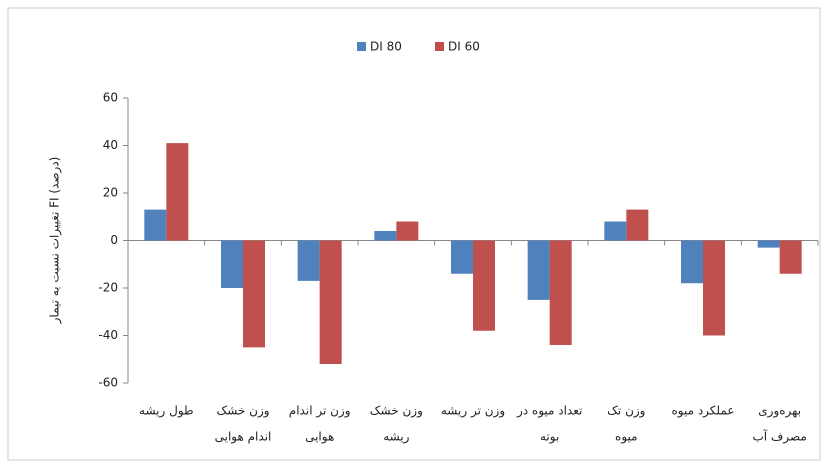 The height and width of the screenshot is (465, 828). What do you see at coordinates (779, 411) in the screenshot?
I see `x-tick-label: بهره‌وری` at bounding box center [779, 411].